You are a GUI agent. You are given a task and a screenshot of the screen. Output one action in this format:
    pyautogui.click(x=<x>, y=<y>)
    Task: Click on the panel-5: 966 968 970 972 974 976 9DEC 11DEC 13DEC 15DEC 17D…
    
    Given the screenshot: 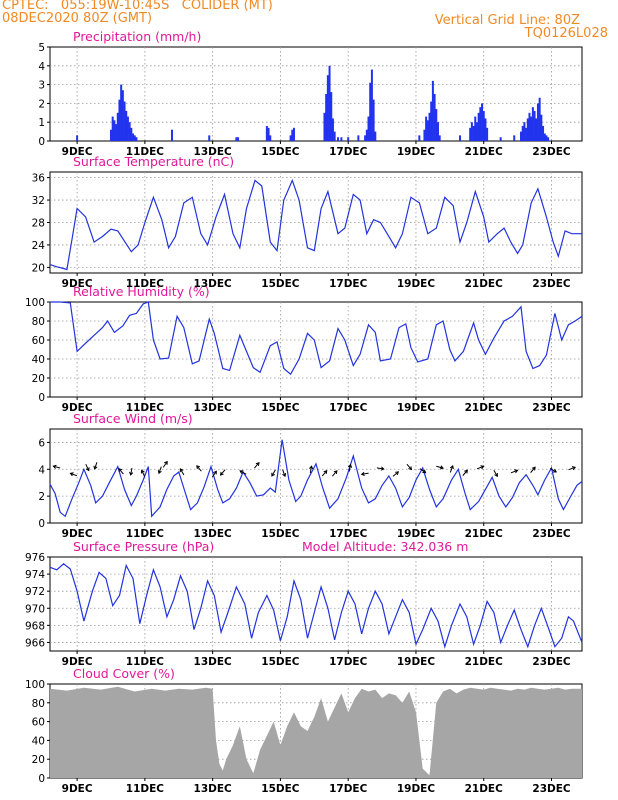 What is the action you would take?
    pyautogui.click(x=304, y=603)
    